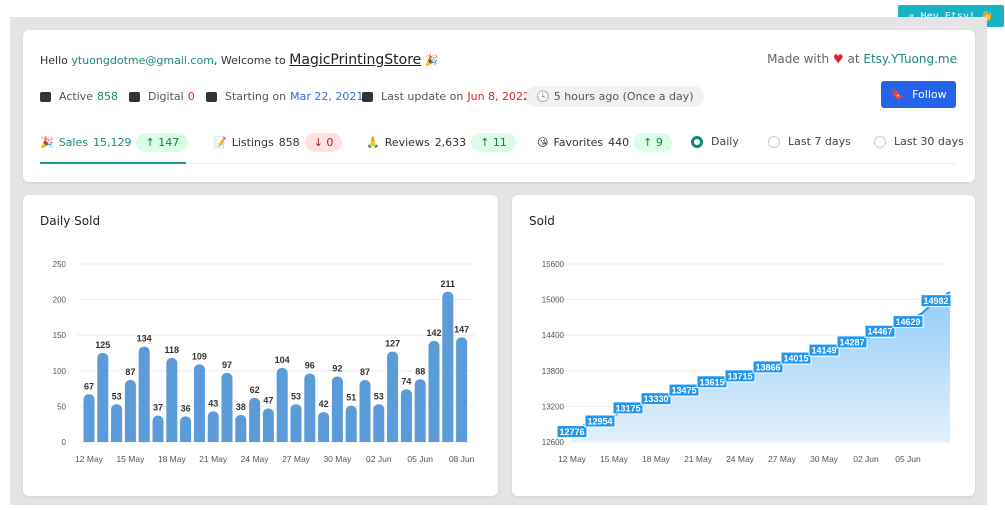 The height and width of the screenshot is (510, 1005). What do you see at coordinates (130, 459) in the screenshot?
I see `x-tick-label: 15 May` at bounding box center [130, 459].